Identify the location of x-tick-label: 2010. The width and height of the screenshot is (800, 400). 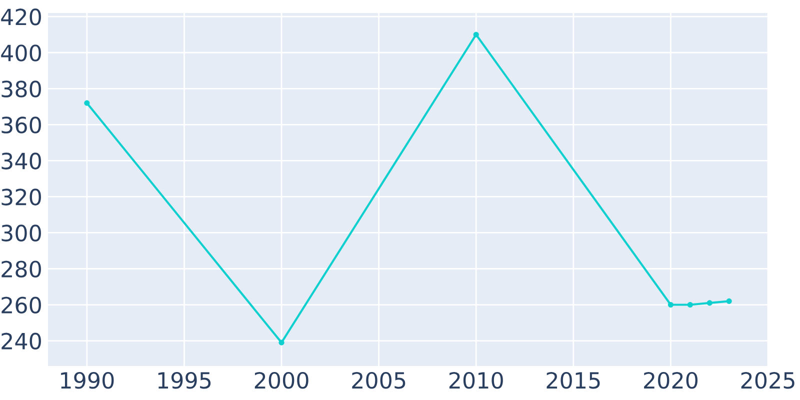
(476, 380).